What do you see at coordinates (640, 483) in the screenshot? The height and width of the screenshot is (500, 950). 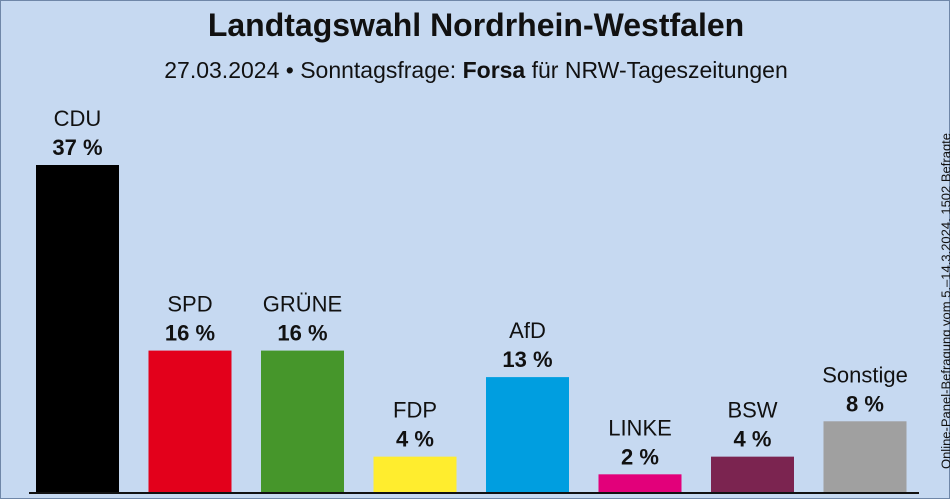 I see `bar-linke` at bounding box center [640, 483].